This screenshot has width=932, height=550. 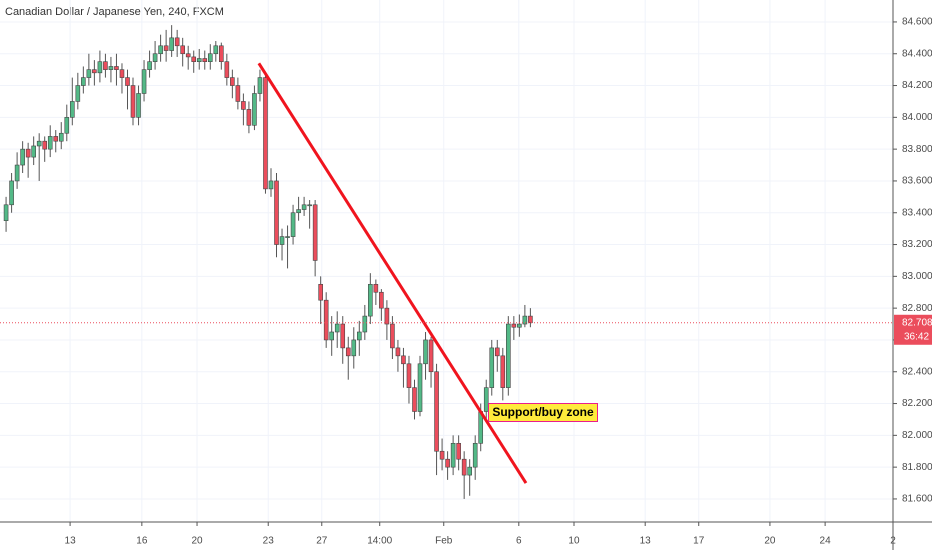 I want to click on y-tick-label: 83.000, so click(x=917, y=276).